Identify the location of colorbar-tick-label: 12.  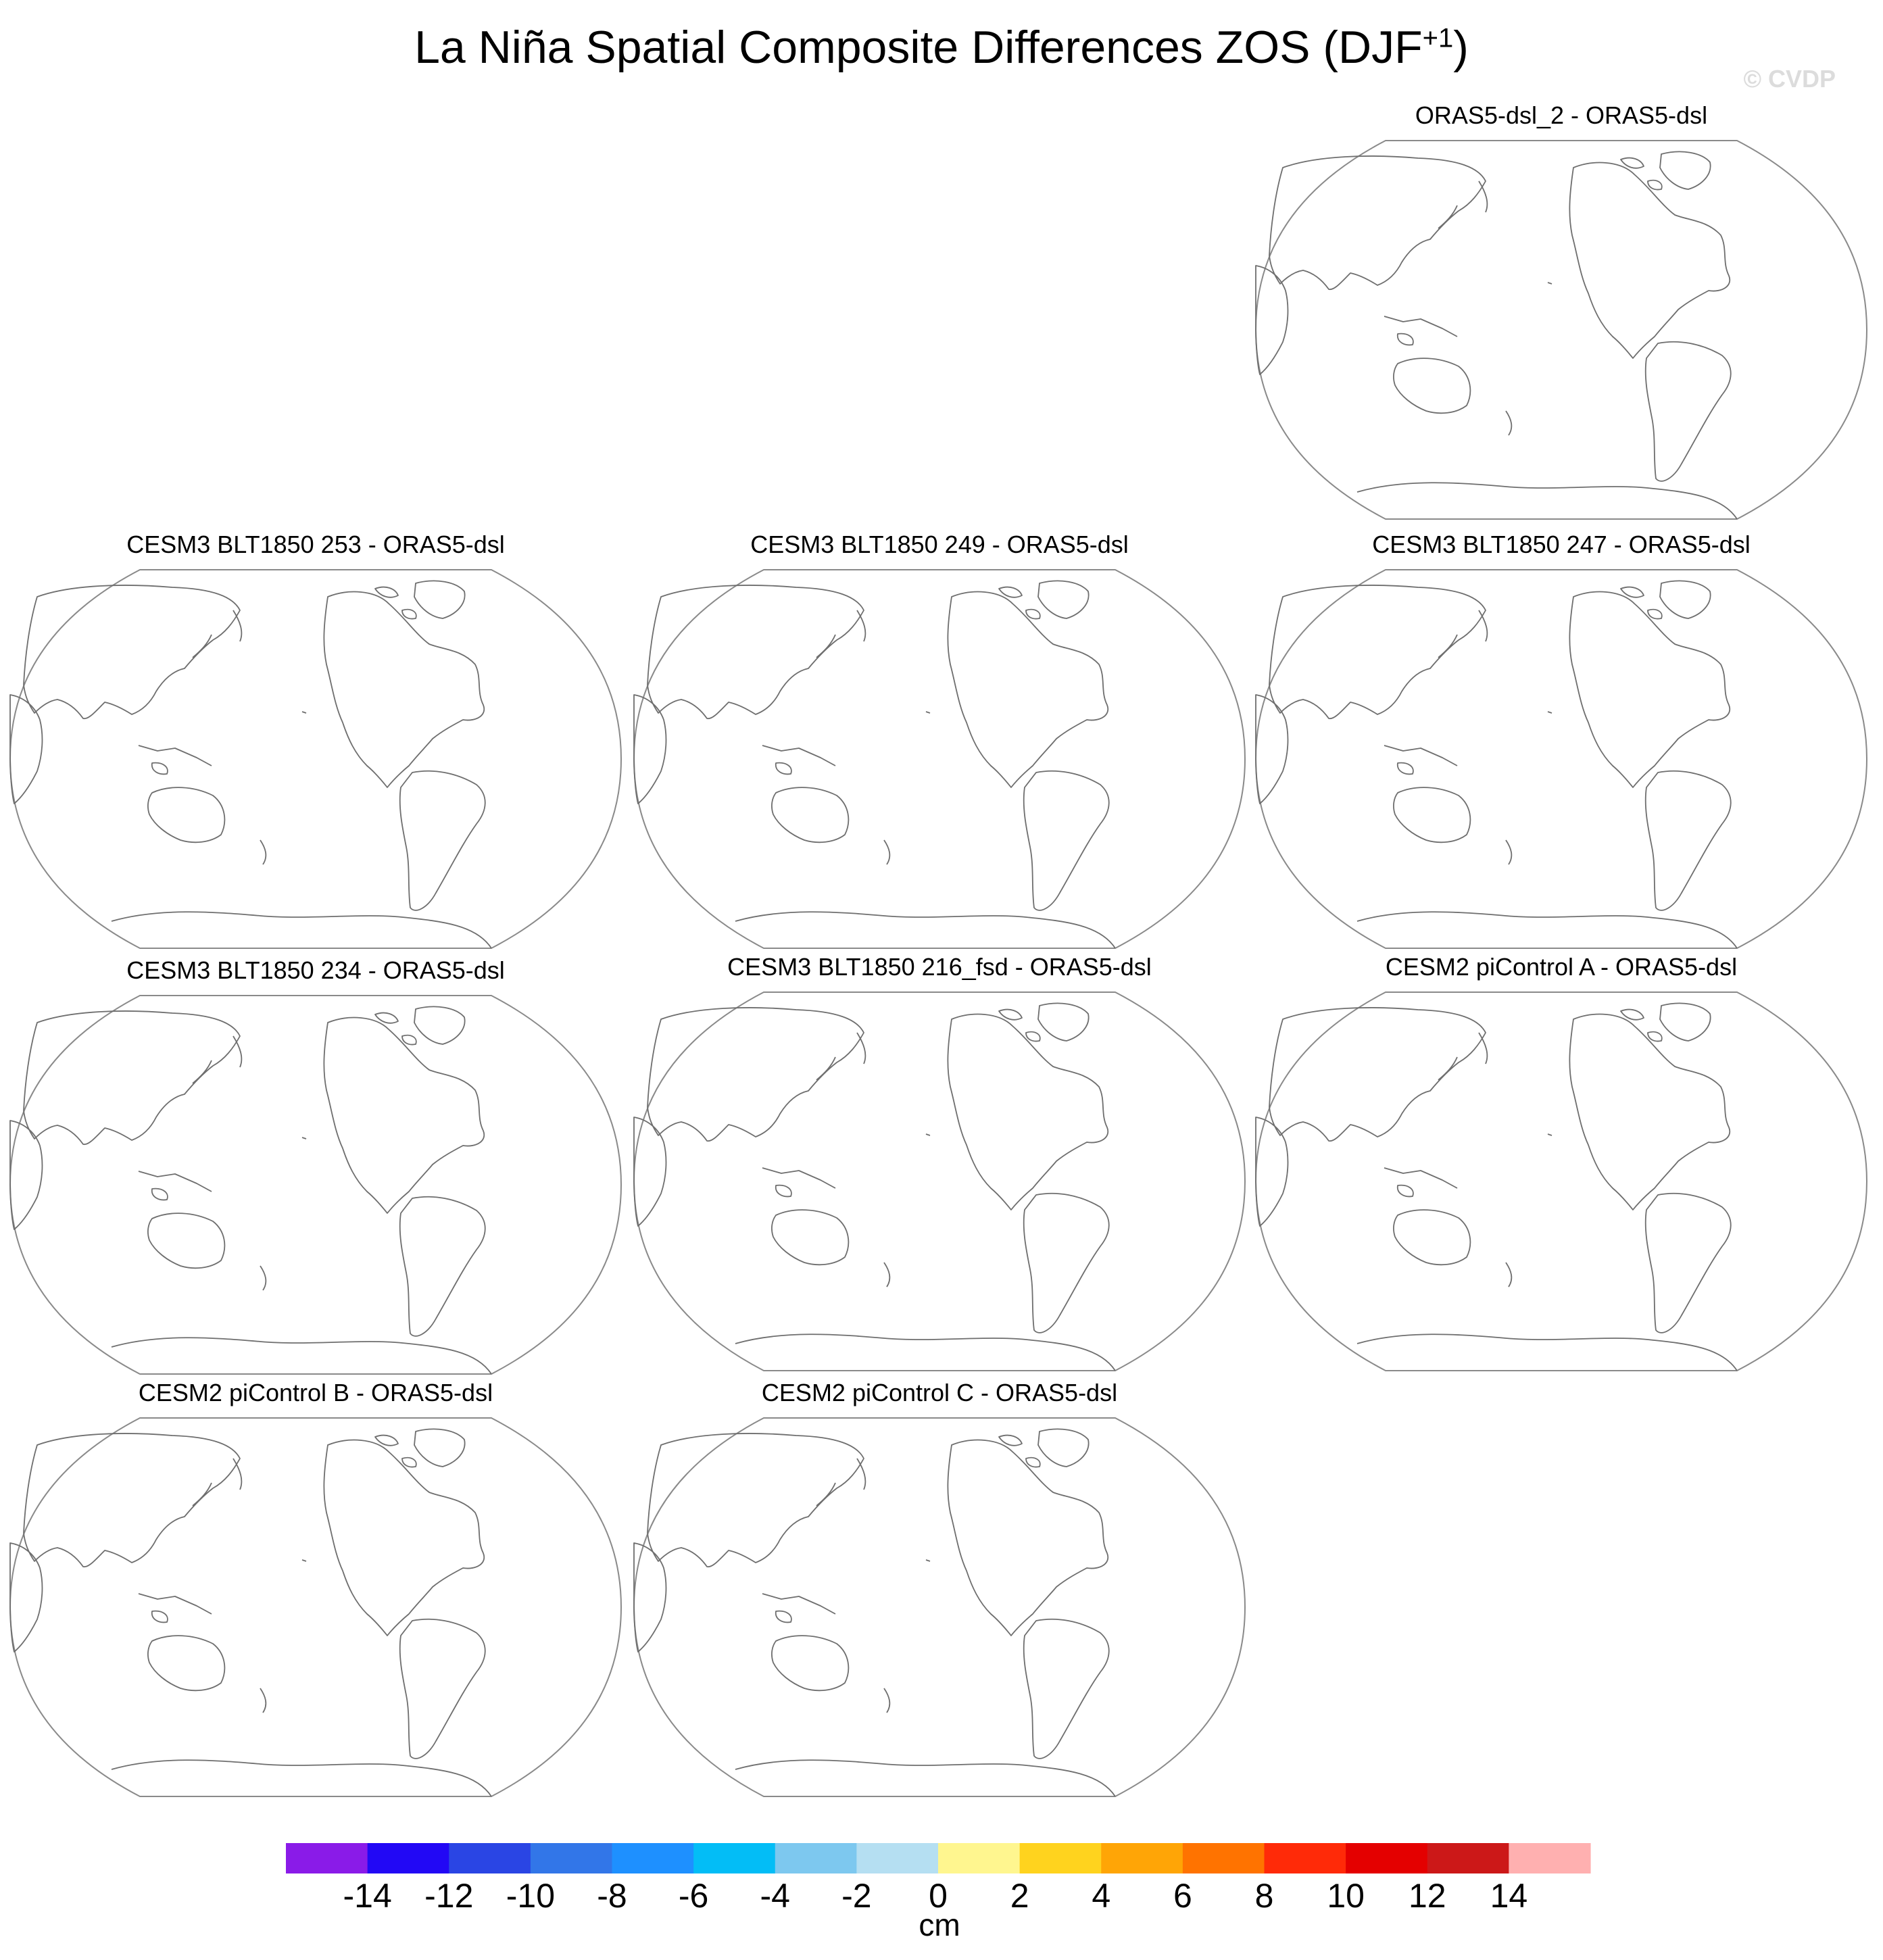
(1427, 1896).